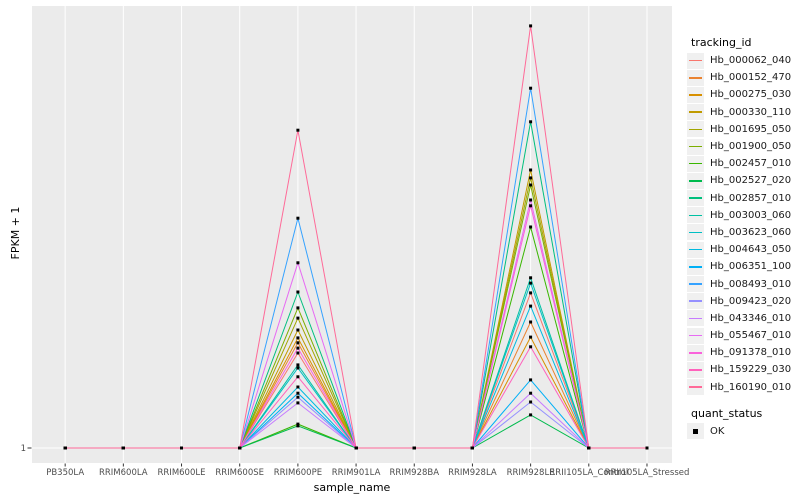  Describe the element at coordinates (751, 181) in the screenshot. I see `legend-item-label: Hb_002527_020` at that location.